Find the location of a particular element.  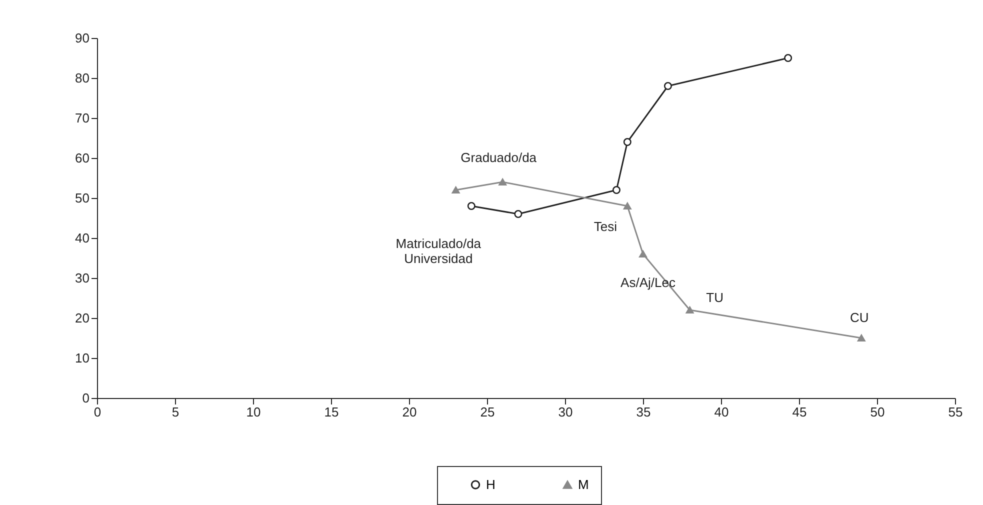

x-tick-label: 10 is located at coordinates (253, 412).